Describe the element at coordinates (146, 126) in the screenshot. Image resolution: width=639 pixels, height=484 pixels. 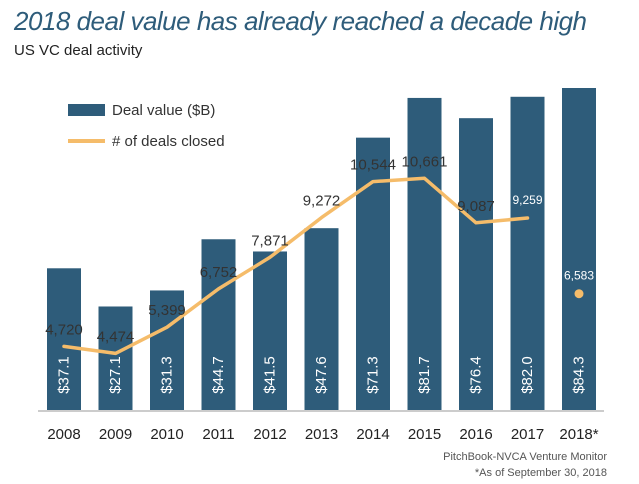
I see `legend: Deal value ($B) # of deals closed` at that location.